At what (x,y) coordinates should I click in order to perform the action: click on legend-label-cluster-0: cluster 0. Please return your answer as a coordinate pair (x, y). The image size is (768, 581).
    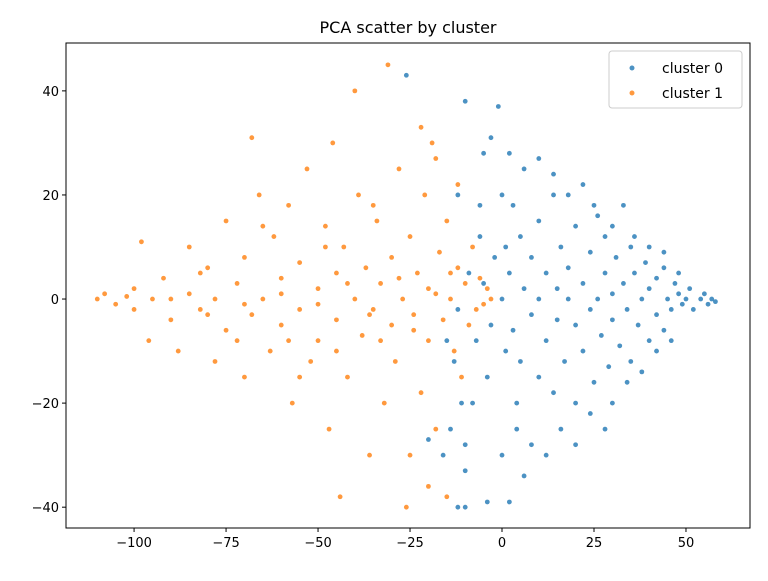
    Looking at the image, I should click on (692, 69).